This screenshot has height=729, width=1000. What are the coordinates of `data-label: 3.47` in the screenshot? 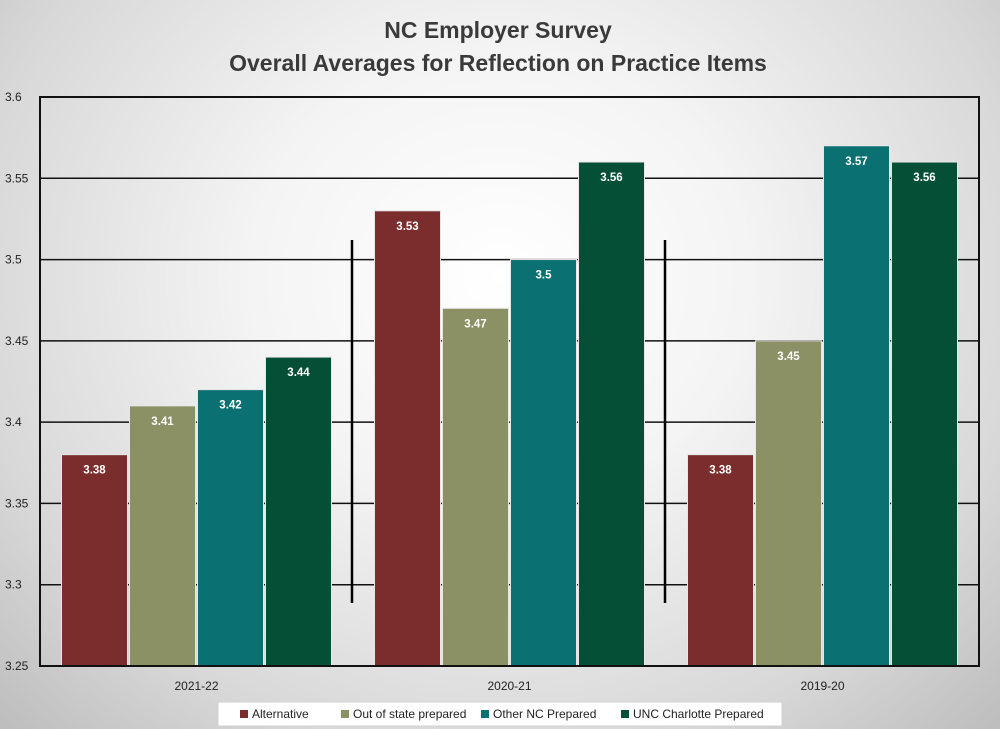 It's located at (475, 324).